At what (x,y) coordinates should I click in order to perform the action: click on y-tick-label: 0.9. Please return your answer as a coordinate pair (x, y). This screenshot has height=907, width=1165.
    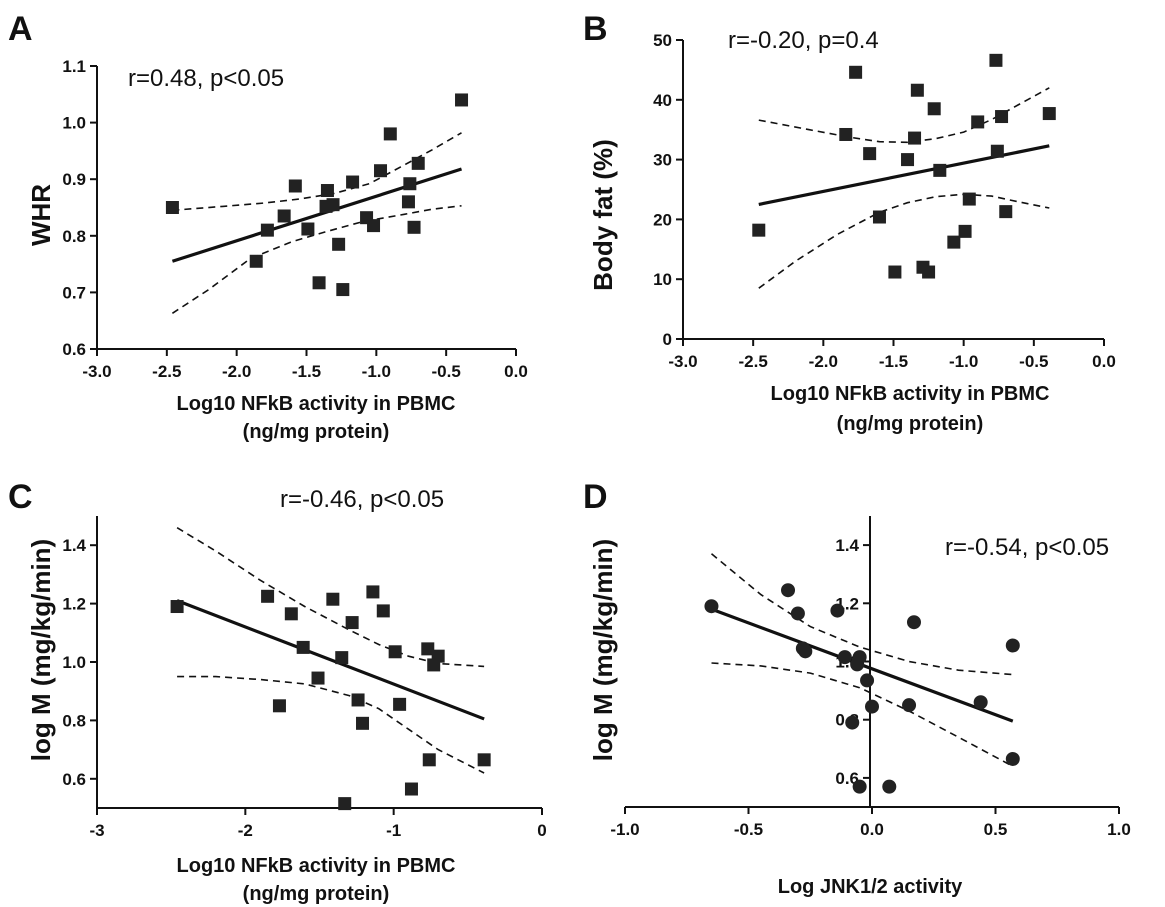
    Looking at the image, I should click on (74, 179).